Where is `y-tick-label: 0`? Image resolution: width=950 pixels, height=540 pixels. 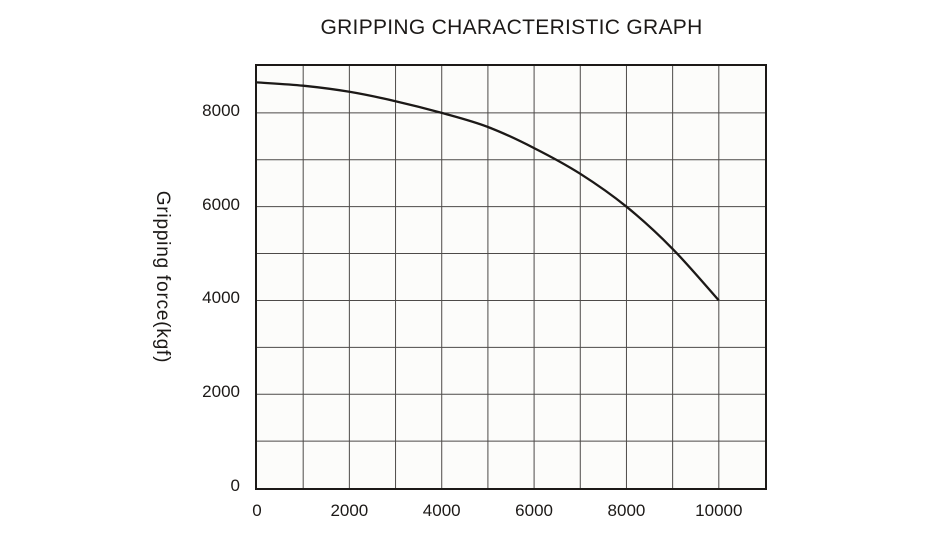 y-tick-label: 0 is located at coordinates (235, 485).